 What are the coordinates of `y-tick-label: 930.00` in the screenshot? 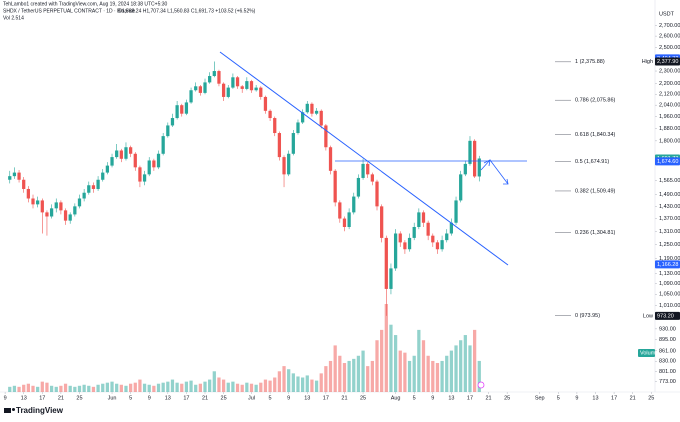 It's located at (667, 329).